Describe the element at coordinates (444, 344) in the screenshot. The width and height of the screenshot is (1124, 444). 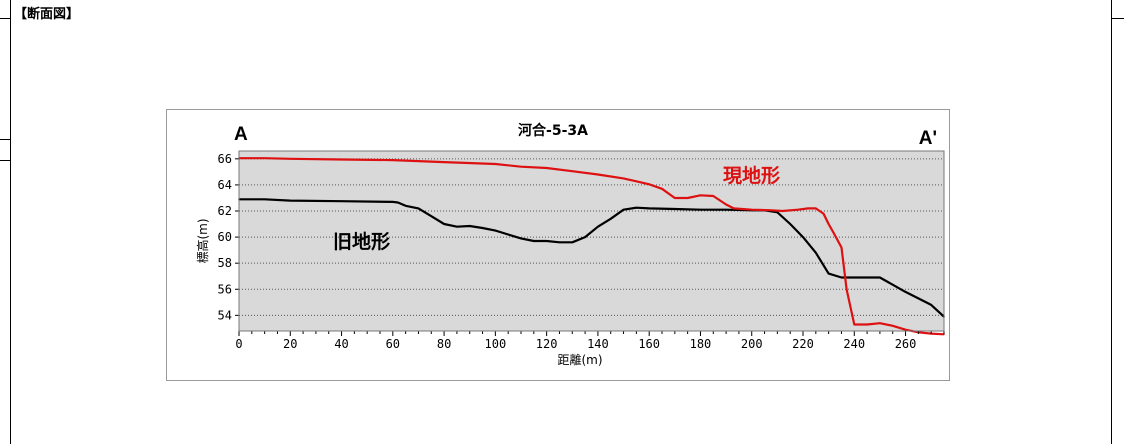
I see `x-tick-label: 80` at that location.